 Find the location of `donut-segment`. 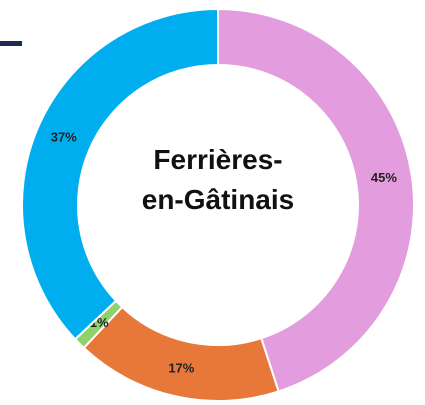

donut-segment is located at coordinates (181, 353).